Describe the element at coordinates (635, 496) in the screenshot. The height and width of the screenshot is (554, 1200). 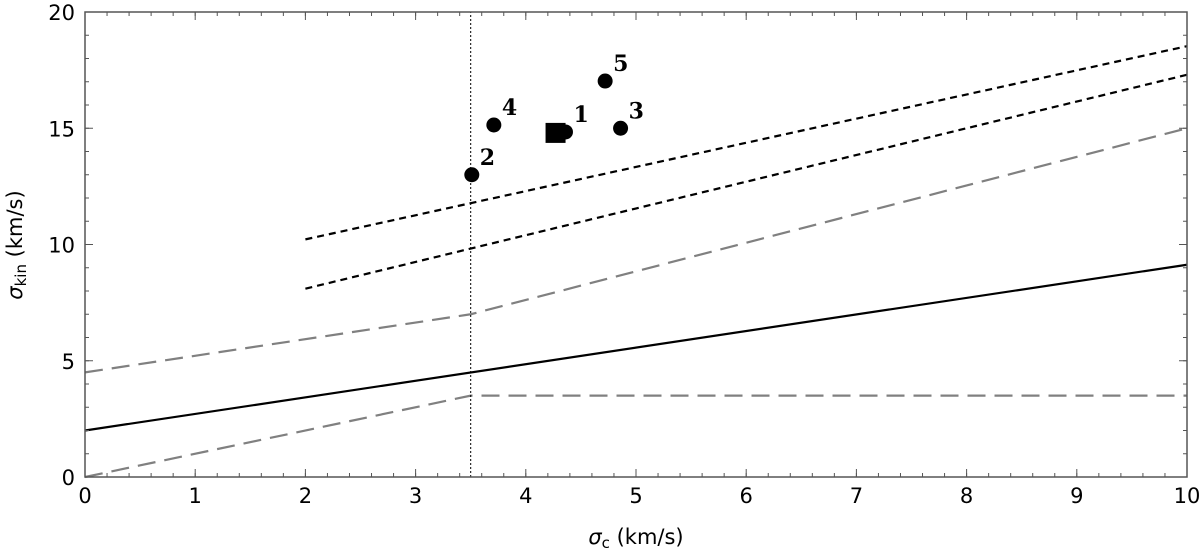
I see `x-tick-label: 5` at that location.